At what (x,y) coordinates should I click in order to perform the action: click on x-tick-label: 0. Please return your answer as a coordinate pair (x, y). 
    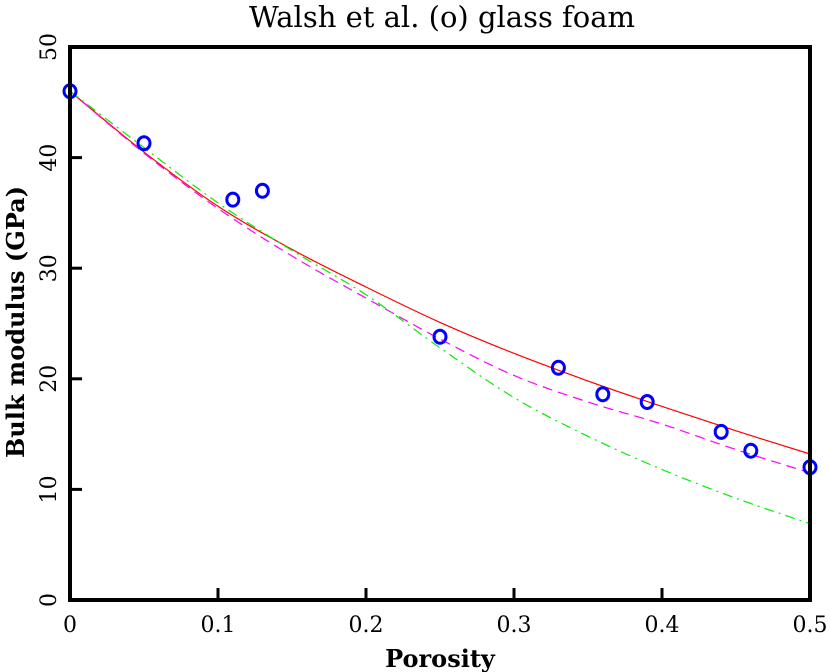
    Looking at the image, I should click on (70, 625).